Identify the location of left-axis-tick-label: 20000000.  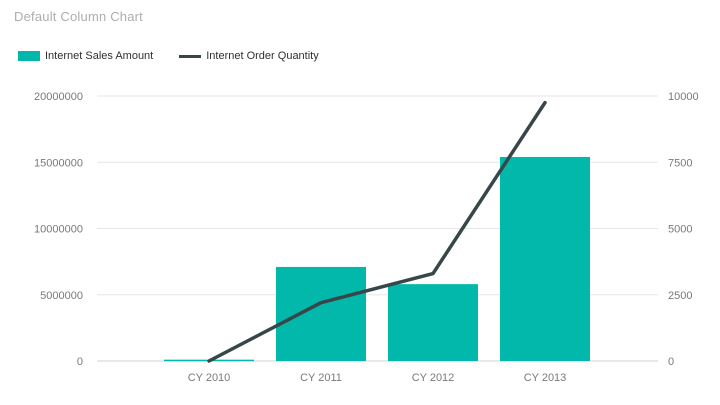
(58, 97).